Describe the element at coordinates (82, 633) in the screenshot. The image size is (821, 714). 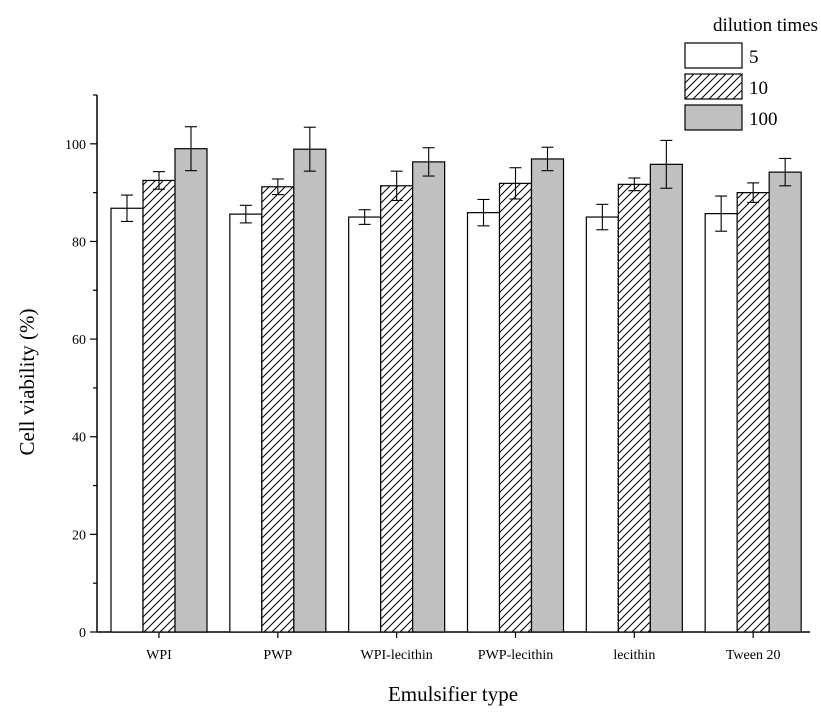
I see `y-tick-label: 0` at that location.